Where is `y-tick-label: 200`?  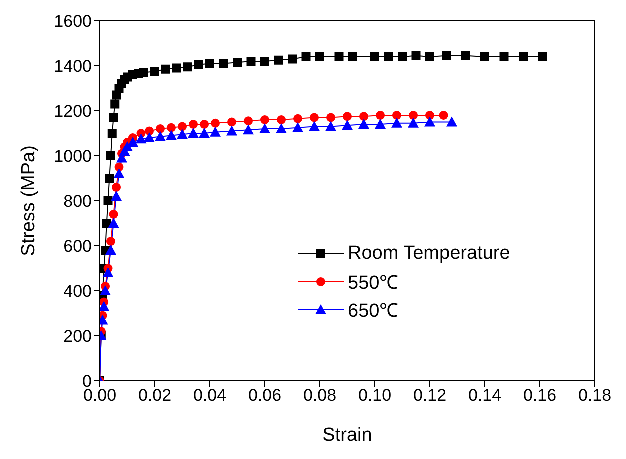
y-tick-label: 200 is located at coordinates (78, 336).